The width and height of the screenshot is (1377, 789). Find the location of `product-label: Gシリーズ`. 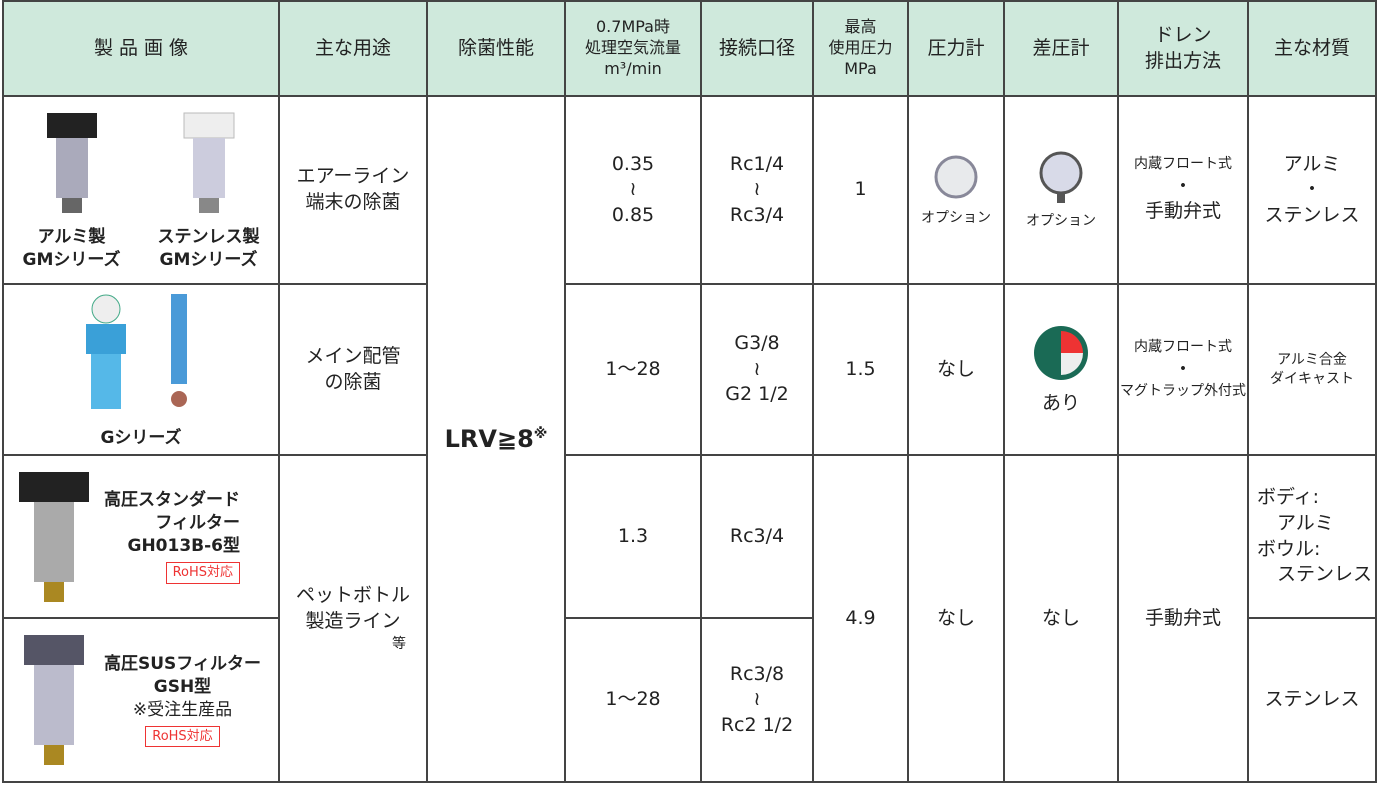

product-label: Gシリーズ is located at coordinates (141, 437).